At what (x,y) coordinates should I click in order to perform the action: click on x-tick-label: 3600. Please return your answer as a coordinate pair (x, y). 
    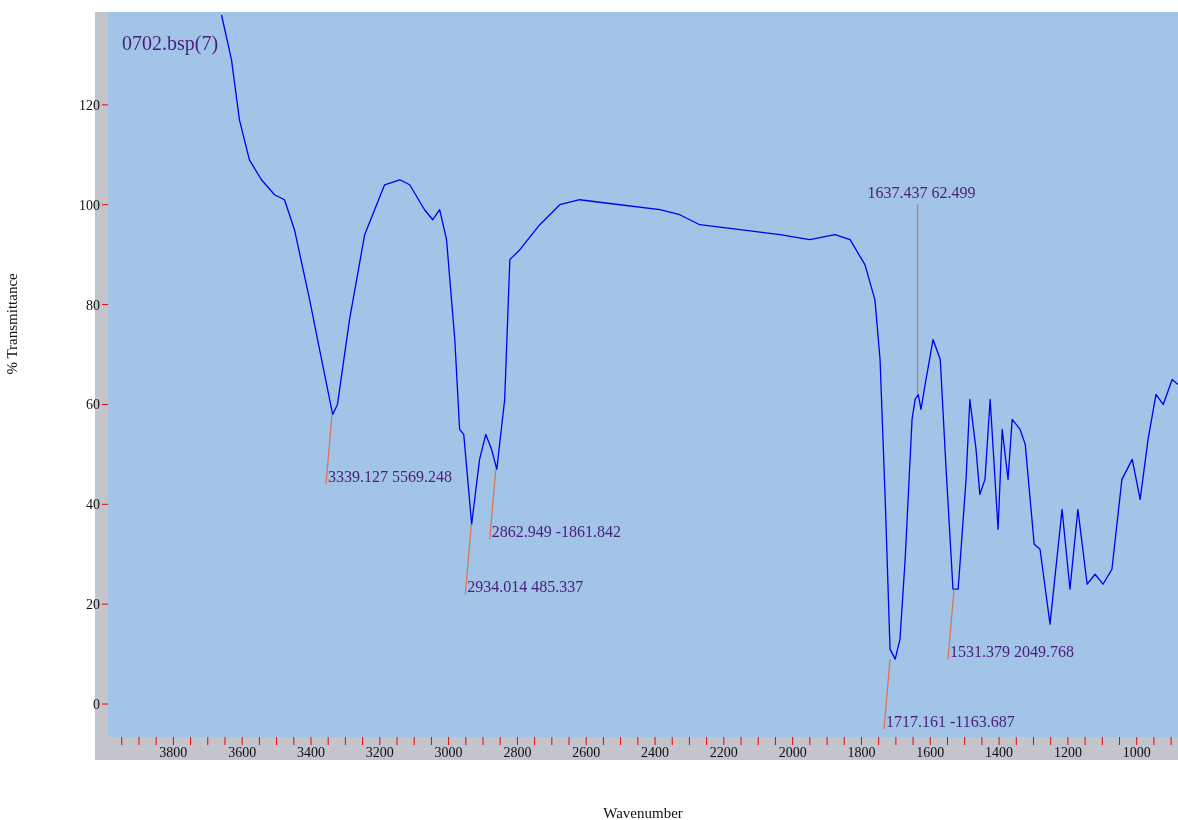
    Looking at the image, I should click on (242, 752).